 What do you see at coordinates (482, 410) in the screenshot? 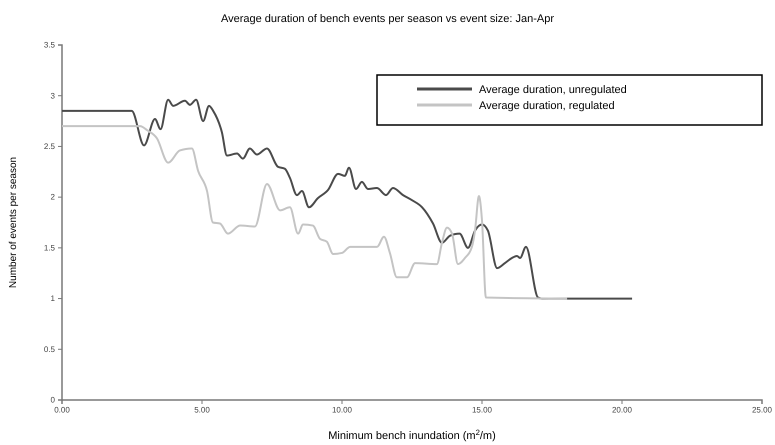
I see `x-tick-label: 15.00` at bounding box center [482, 410].